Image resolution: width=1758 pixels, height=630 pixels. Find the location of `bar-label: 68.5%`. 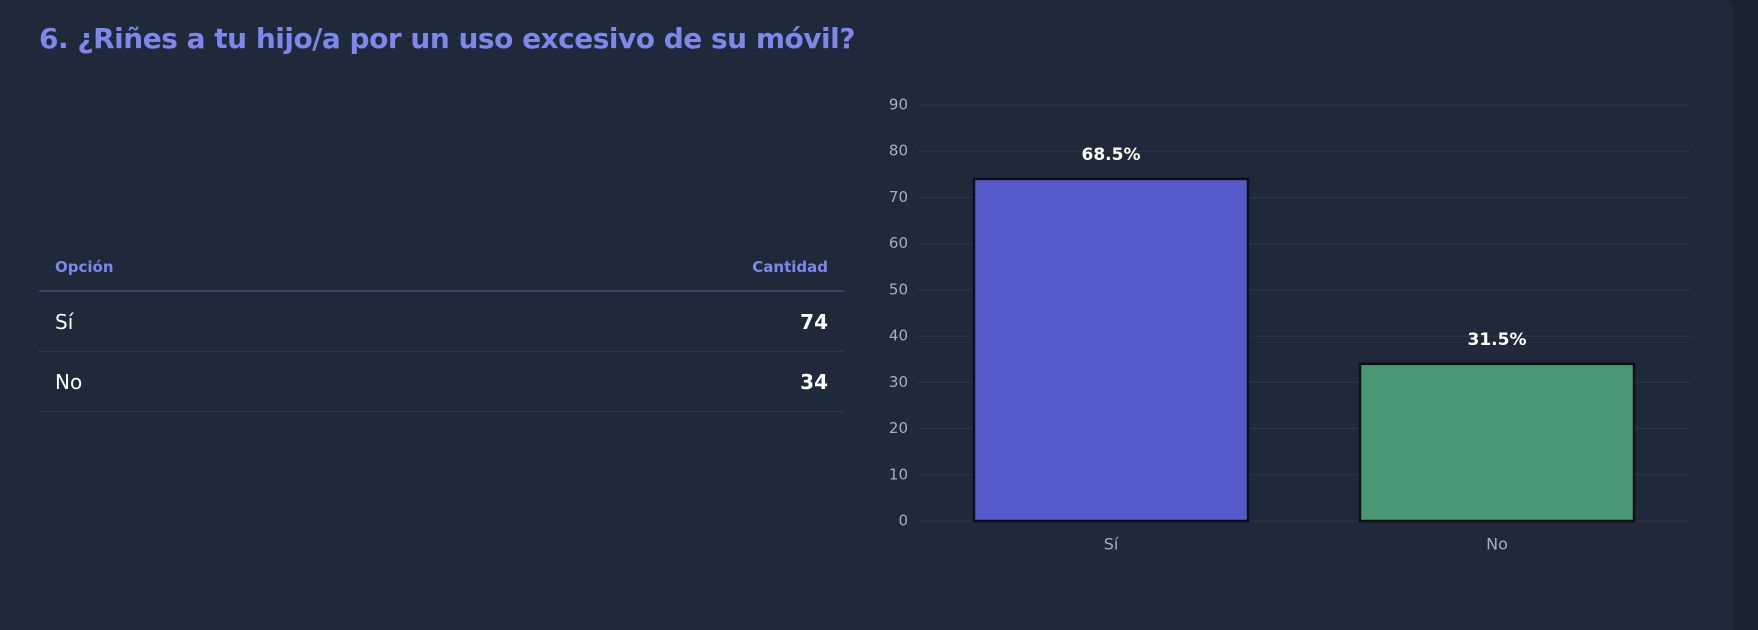

bar-label: 68.5% is located at coordinates (1111, 155).